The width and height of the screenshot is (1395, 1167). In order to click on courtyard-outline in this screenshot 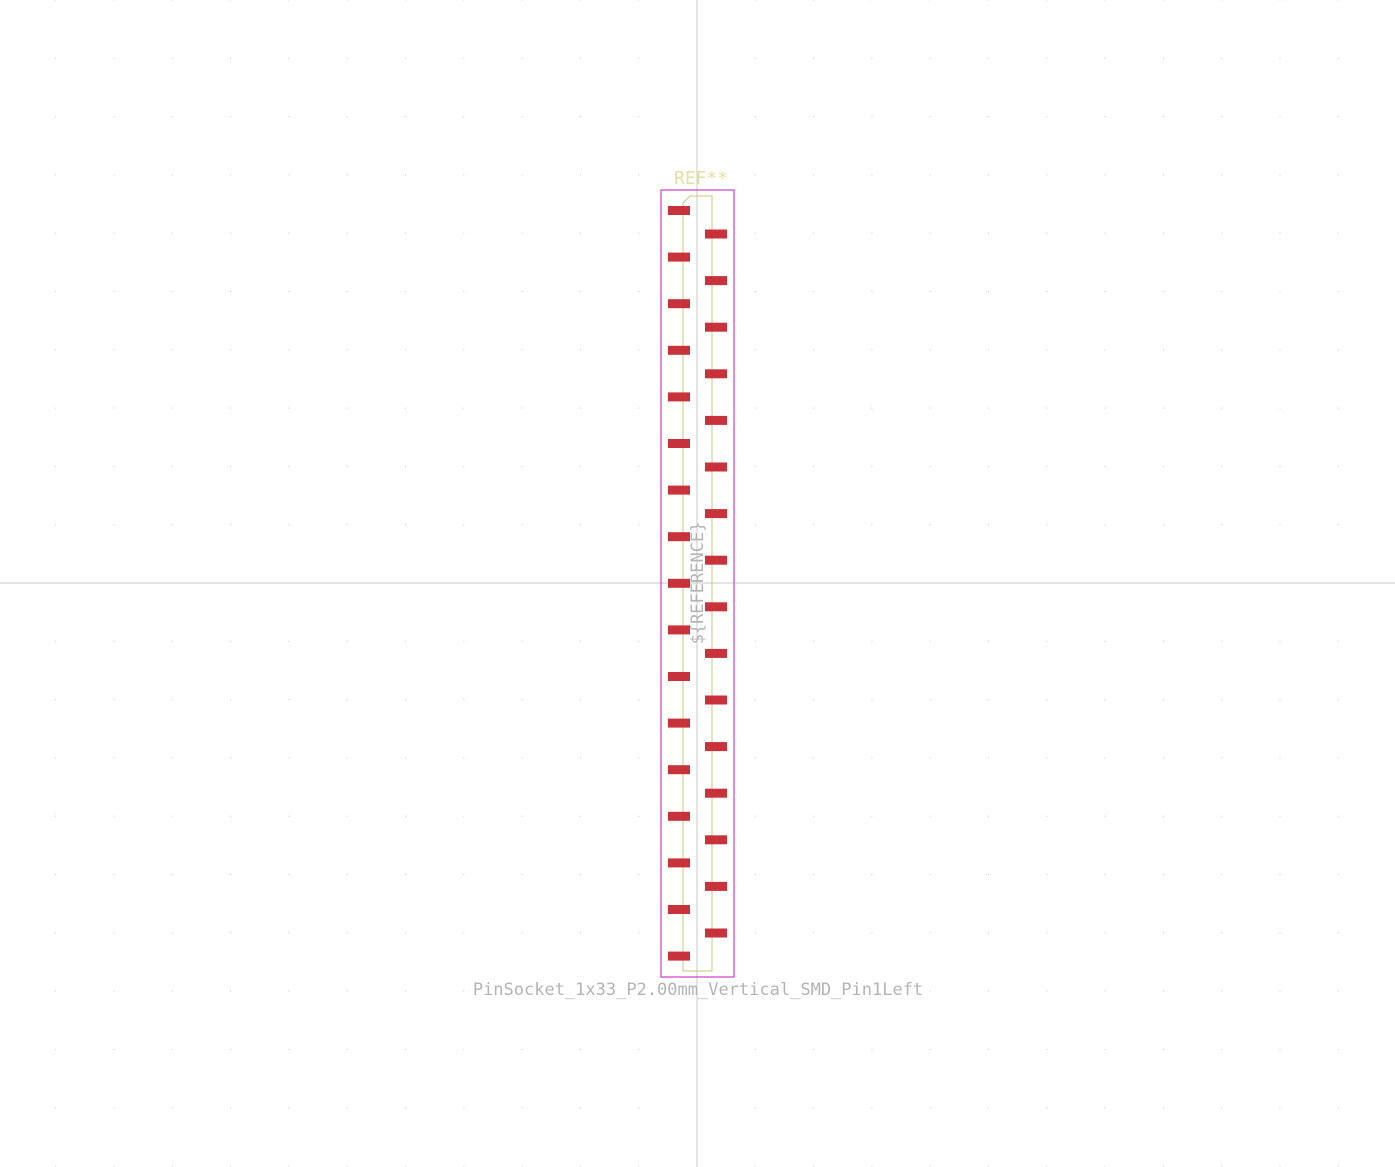, I will do `click(697, 583)`.